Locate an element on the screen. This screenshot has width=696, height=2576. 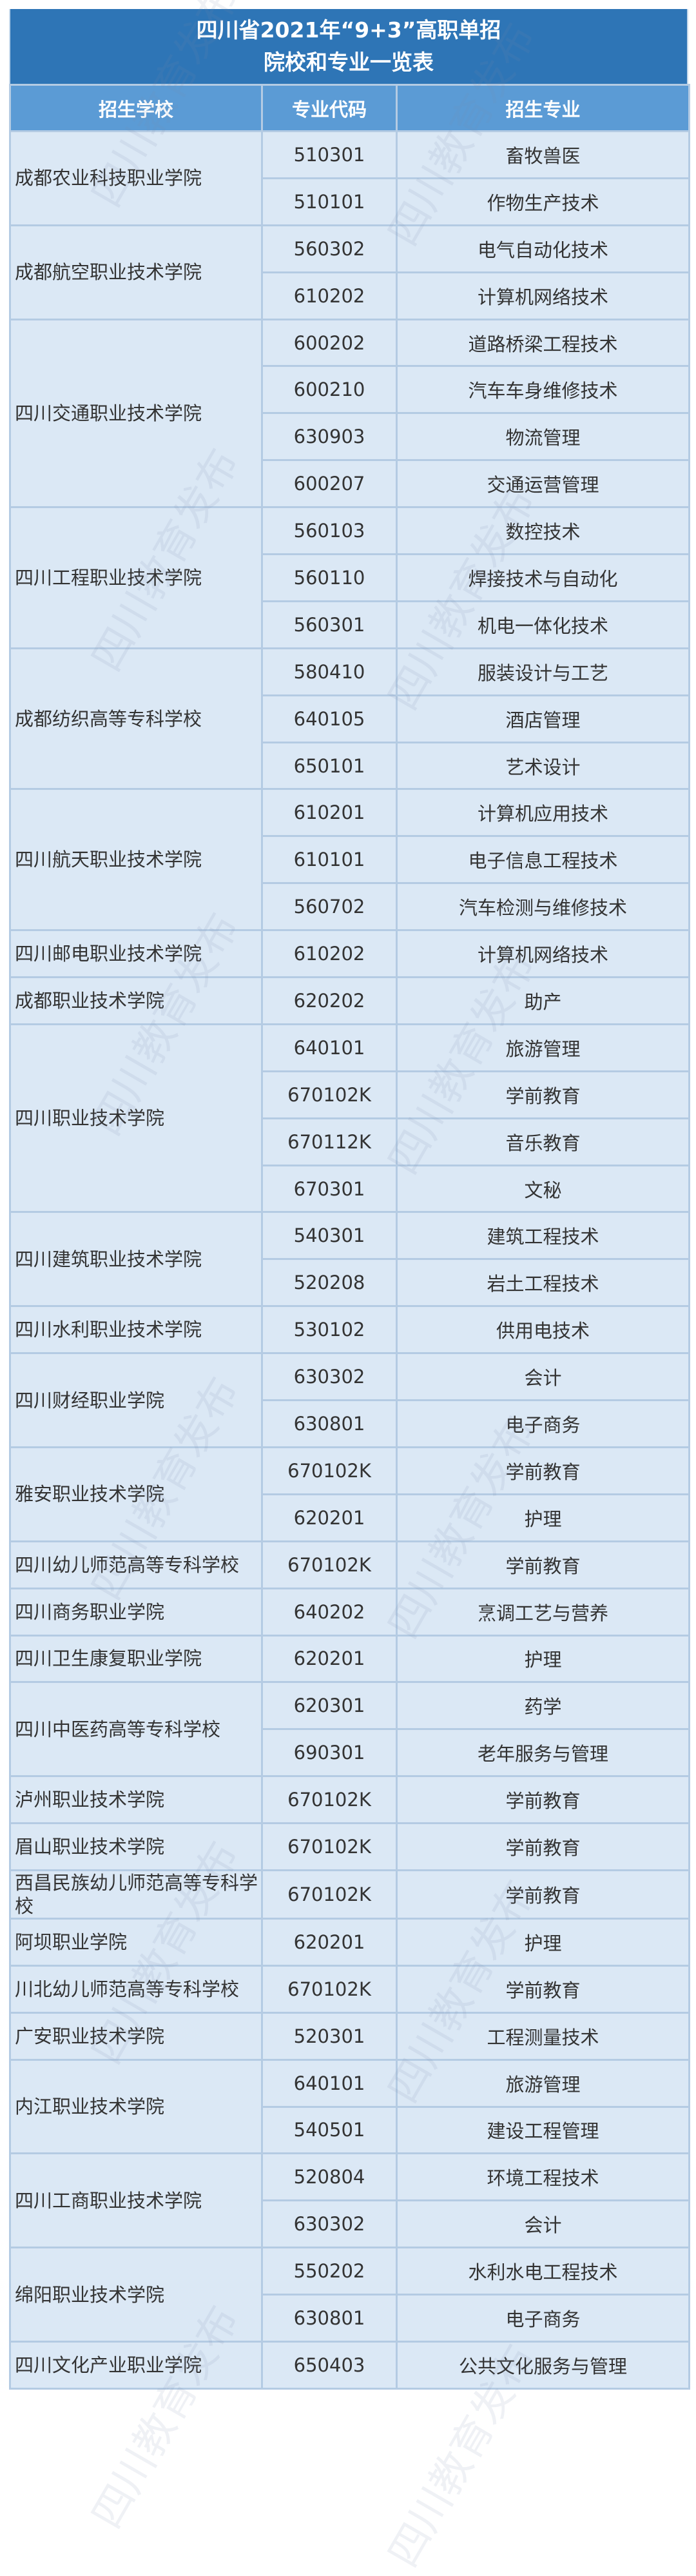
table-row: 690301 老年服务与管理 is located at coordinates (350, 1753).